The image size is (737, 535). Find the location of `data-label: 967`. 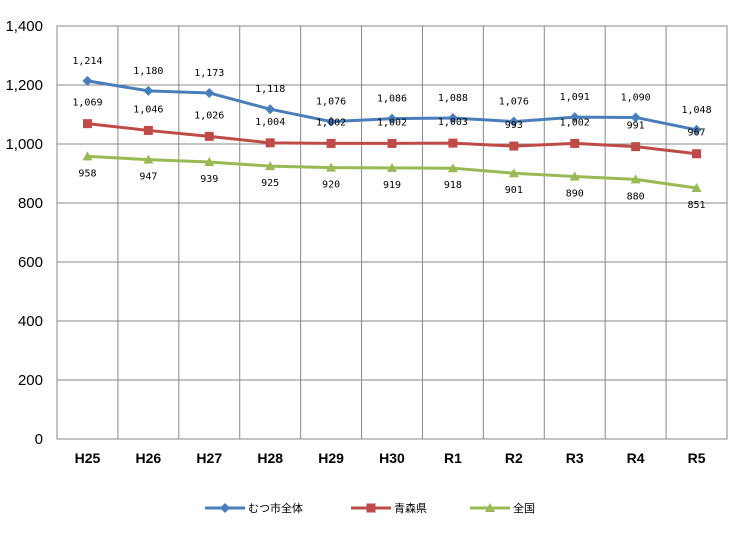

data-label: 967 is located at coordinates (697, 133).